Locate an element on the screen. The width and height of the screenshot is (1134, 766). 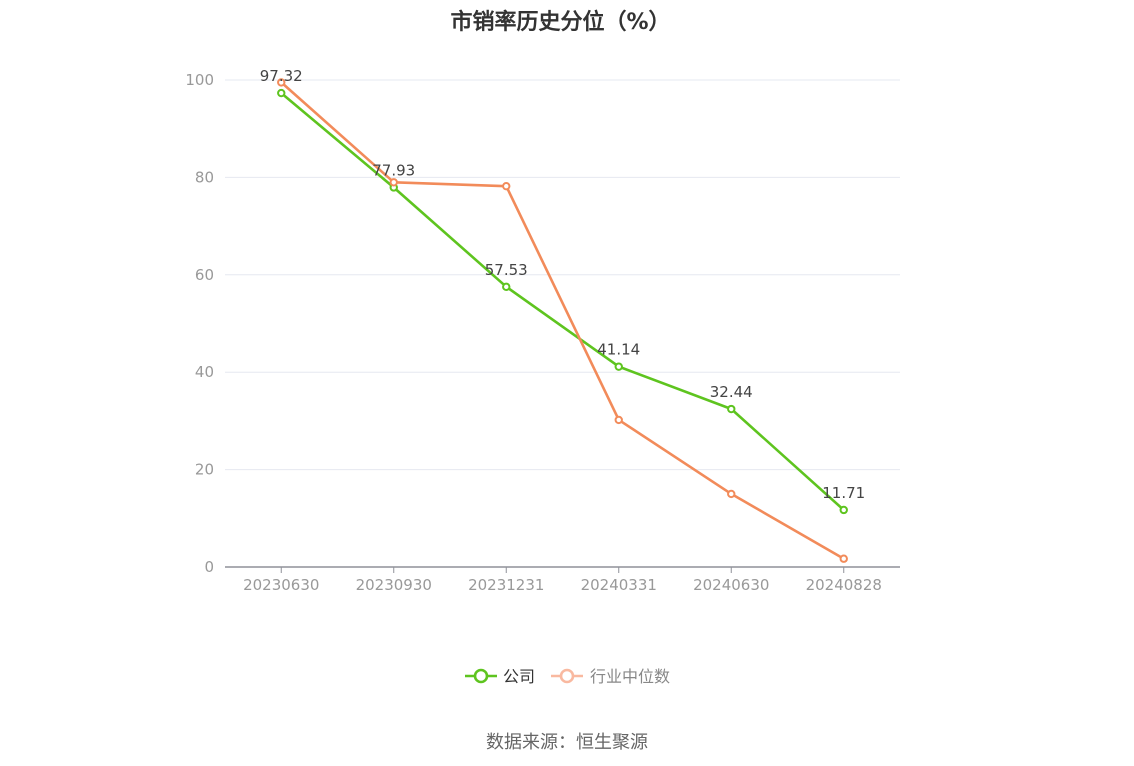
data-label: 77.93 is located at coordinates (393, 170).